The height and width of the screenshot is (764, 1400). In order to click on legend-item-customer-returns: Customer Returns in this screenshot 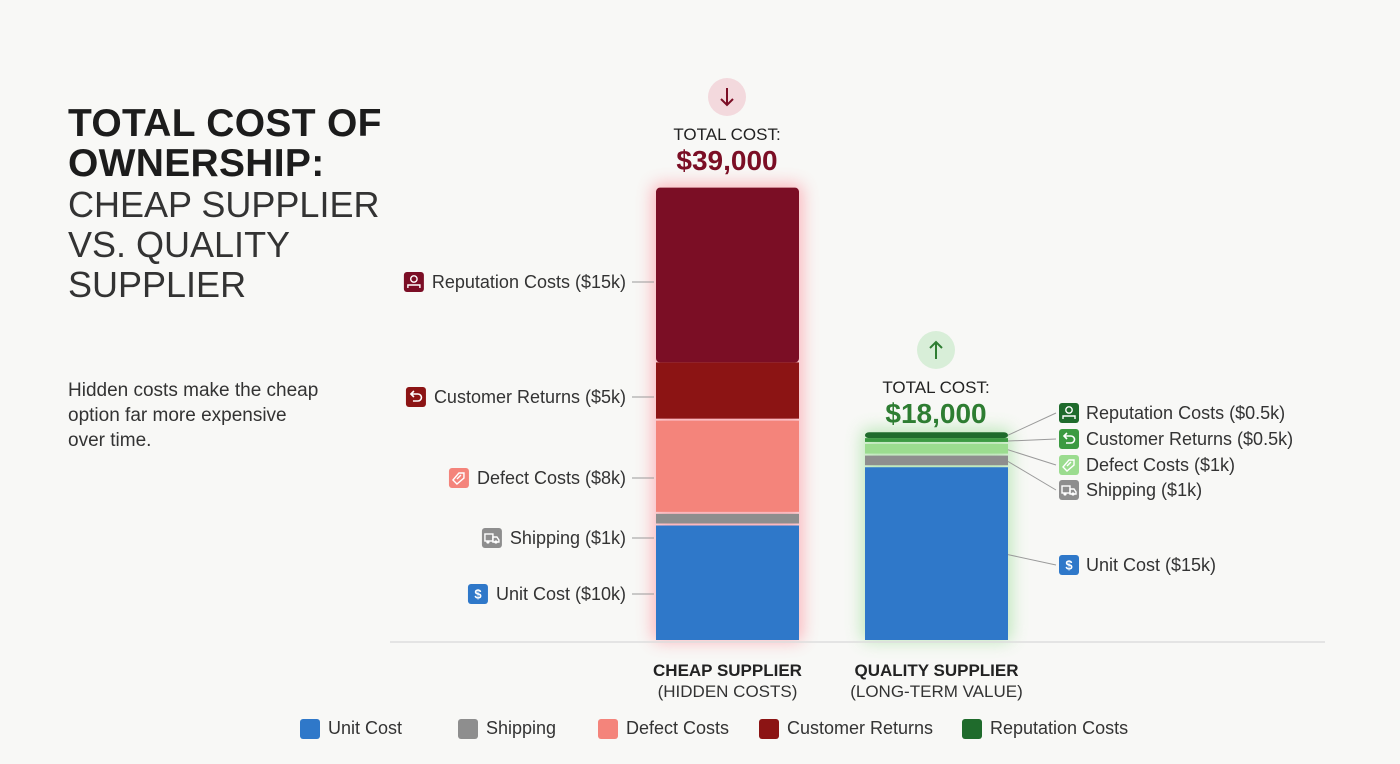, I will do `click(846, 728)`.